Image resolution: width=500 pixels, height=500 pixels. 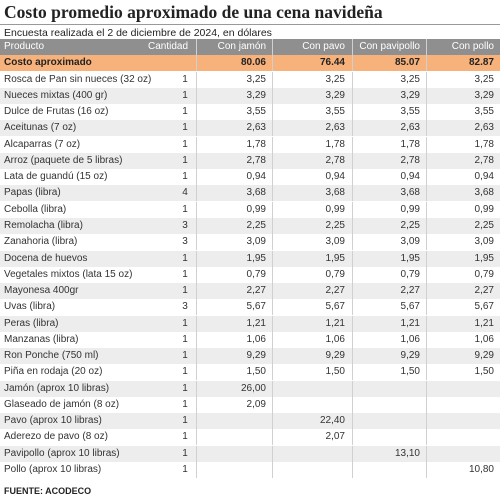 I want to click on product-name: Ron Ponche (750 ml), so click(x=51, y=356).